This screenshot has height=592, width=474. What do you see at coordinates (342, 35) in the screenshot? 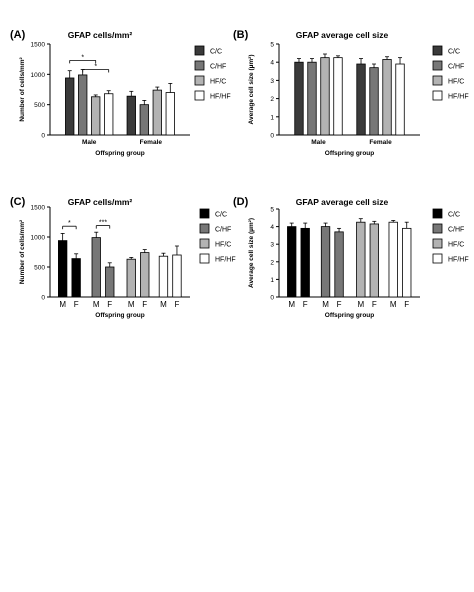
I see `panel-title-b: GFAP average cell size` at bounding box center [342, 35].